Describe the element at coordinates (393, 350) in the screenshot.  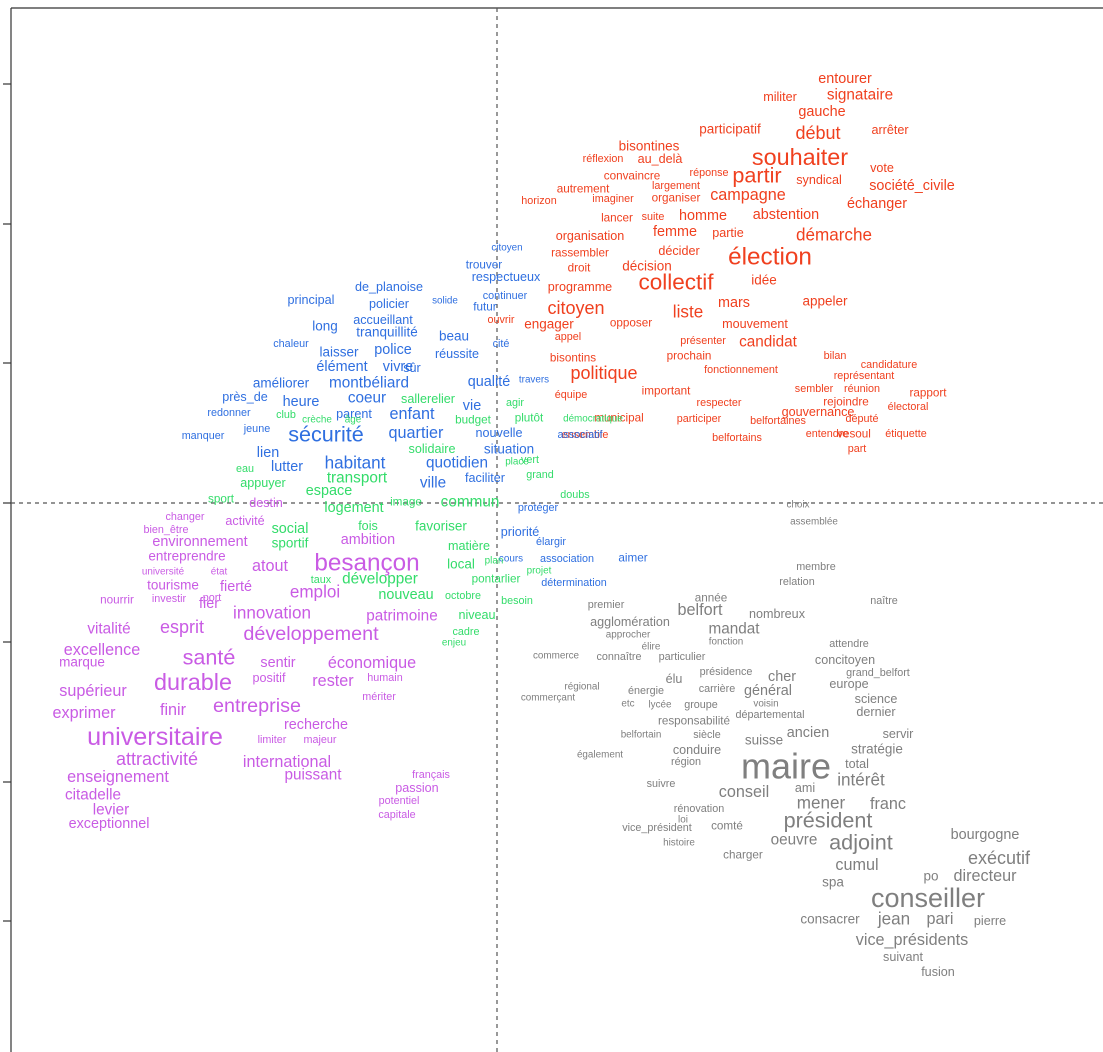
I see `word-label: police` at that location.